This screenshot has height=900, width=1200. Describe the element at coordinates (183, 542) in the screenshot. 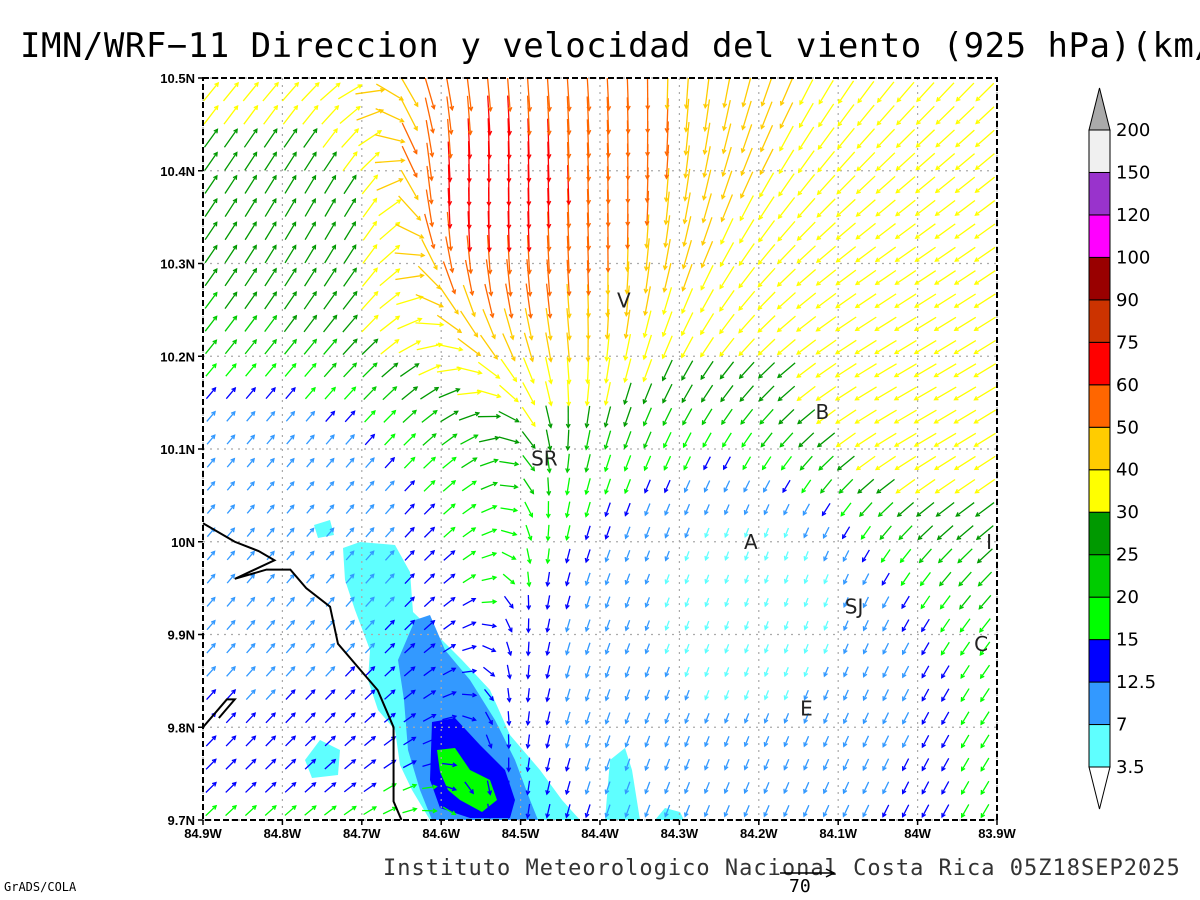

I see `lat-tick-label: 10N` at that location.